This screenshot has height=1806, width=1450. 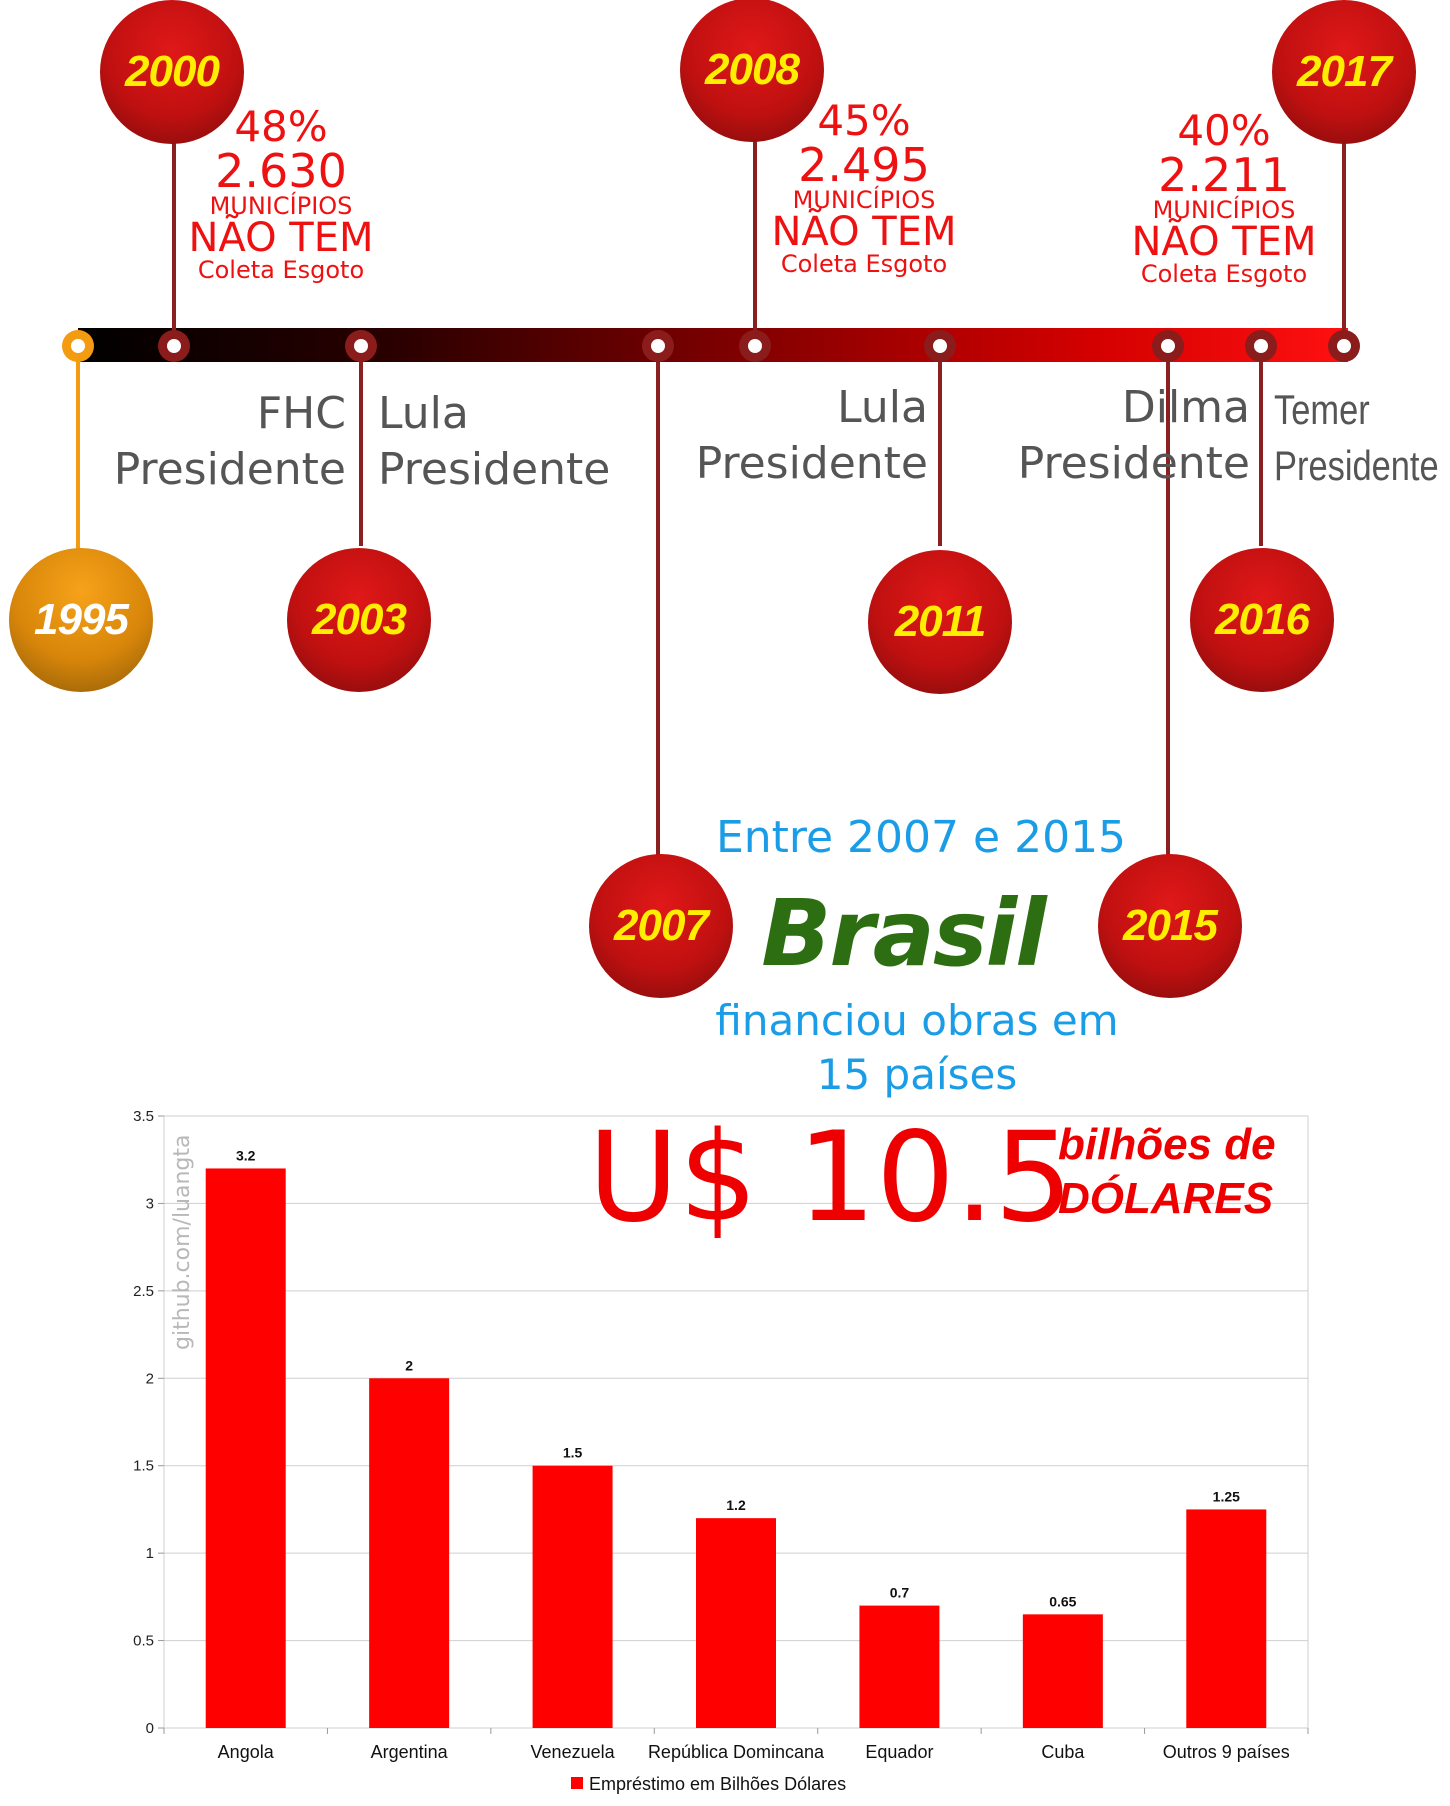 I want to click on data-label: 0.7, so click(x=900, y=1593).